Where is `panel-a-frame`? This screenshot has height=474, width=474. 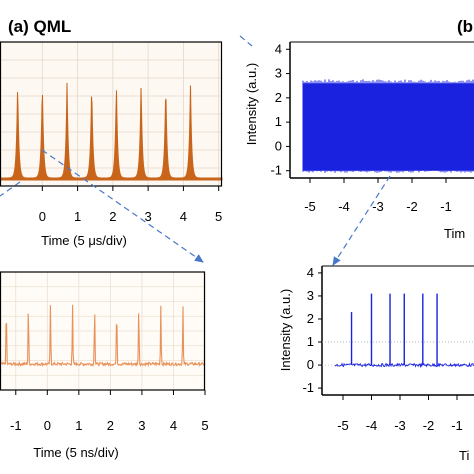 panel-a-frame is located at coordinates (111, 114).